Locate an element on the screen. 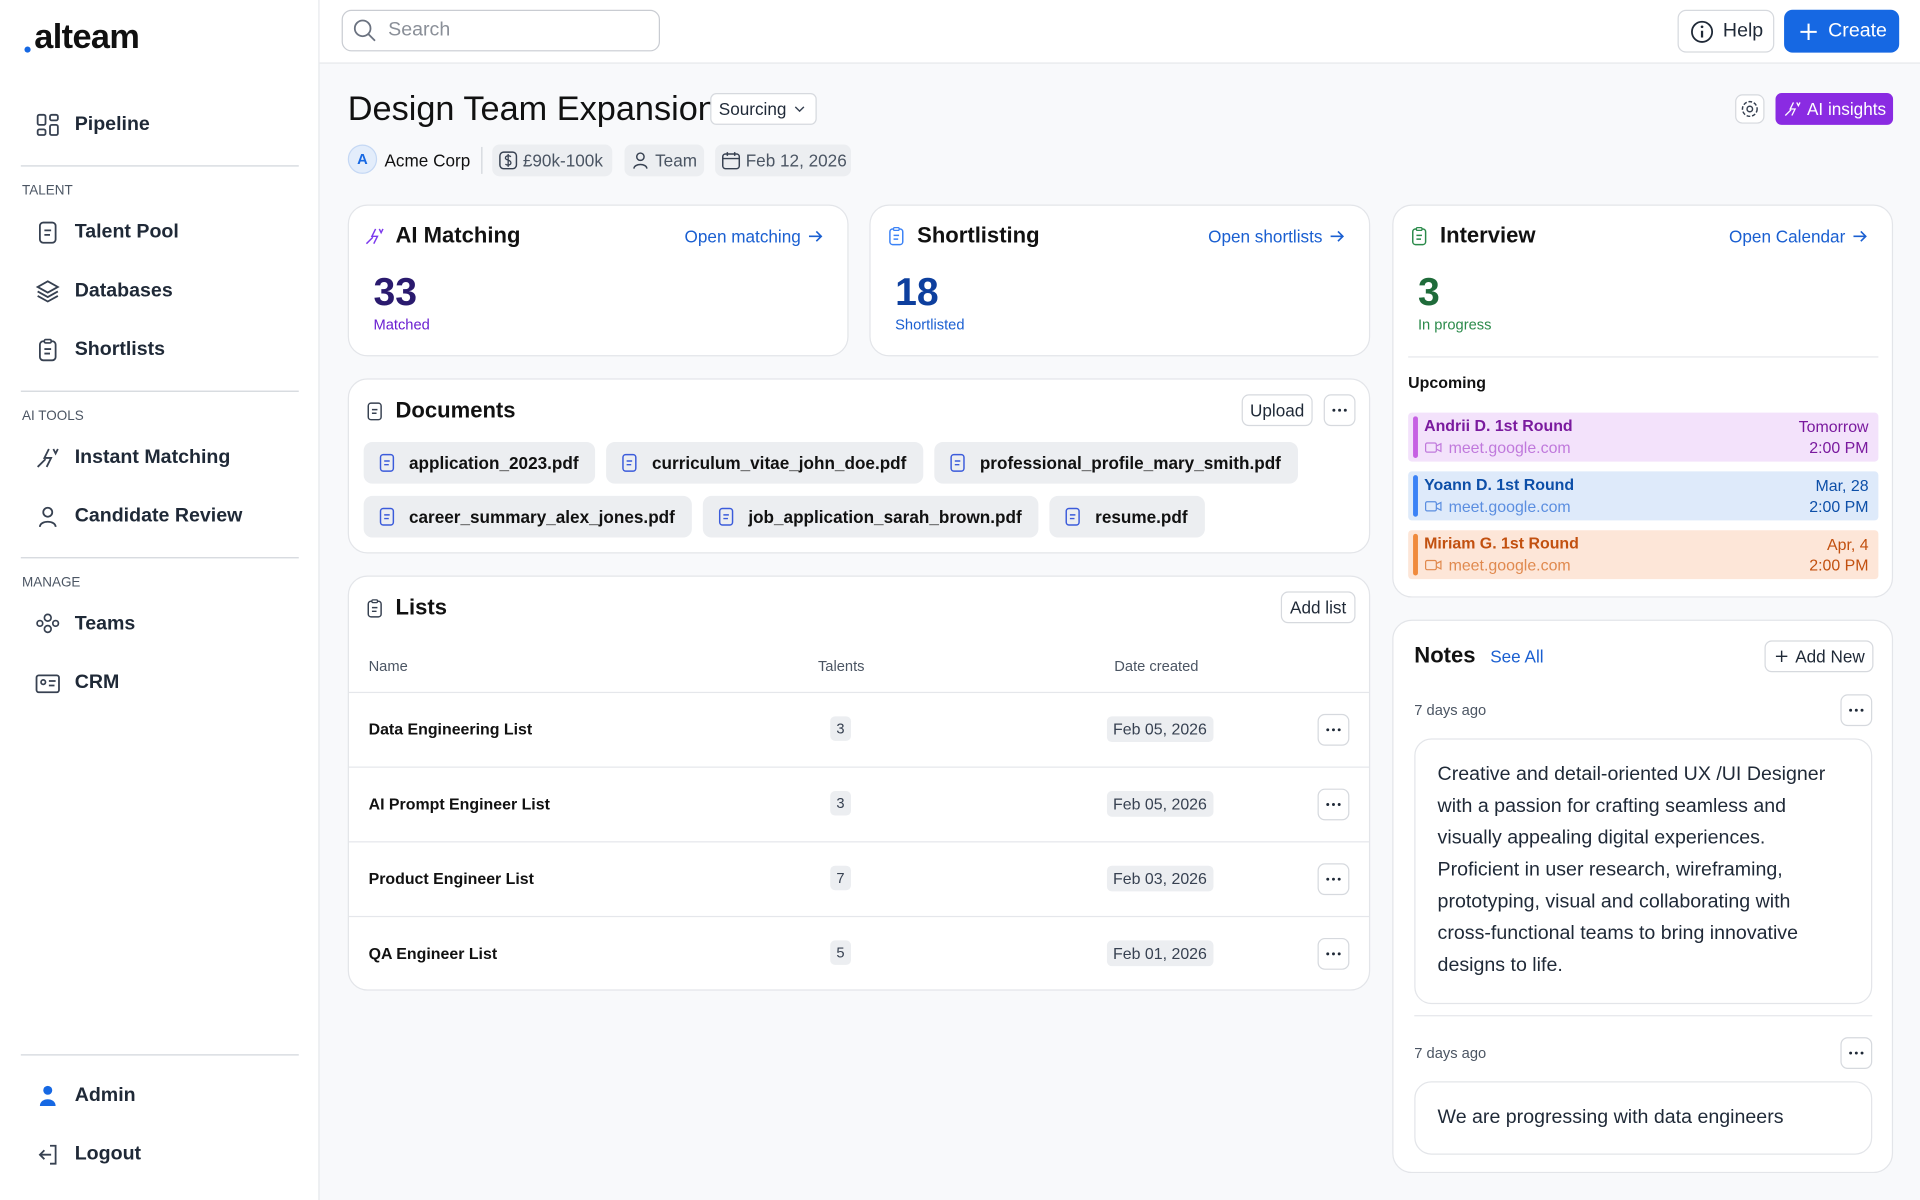  file-chip: resume.pdf is located at coordinates (1127, 516).